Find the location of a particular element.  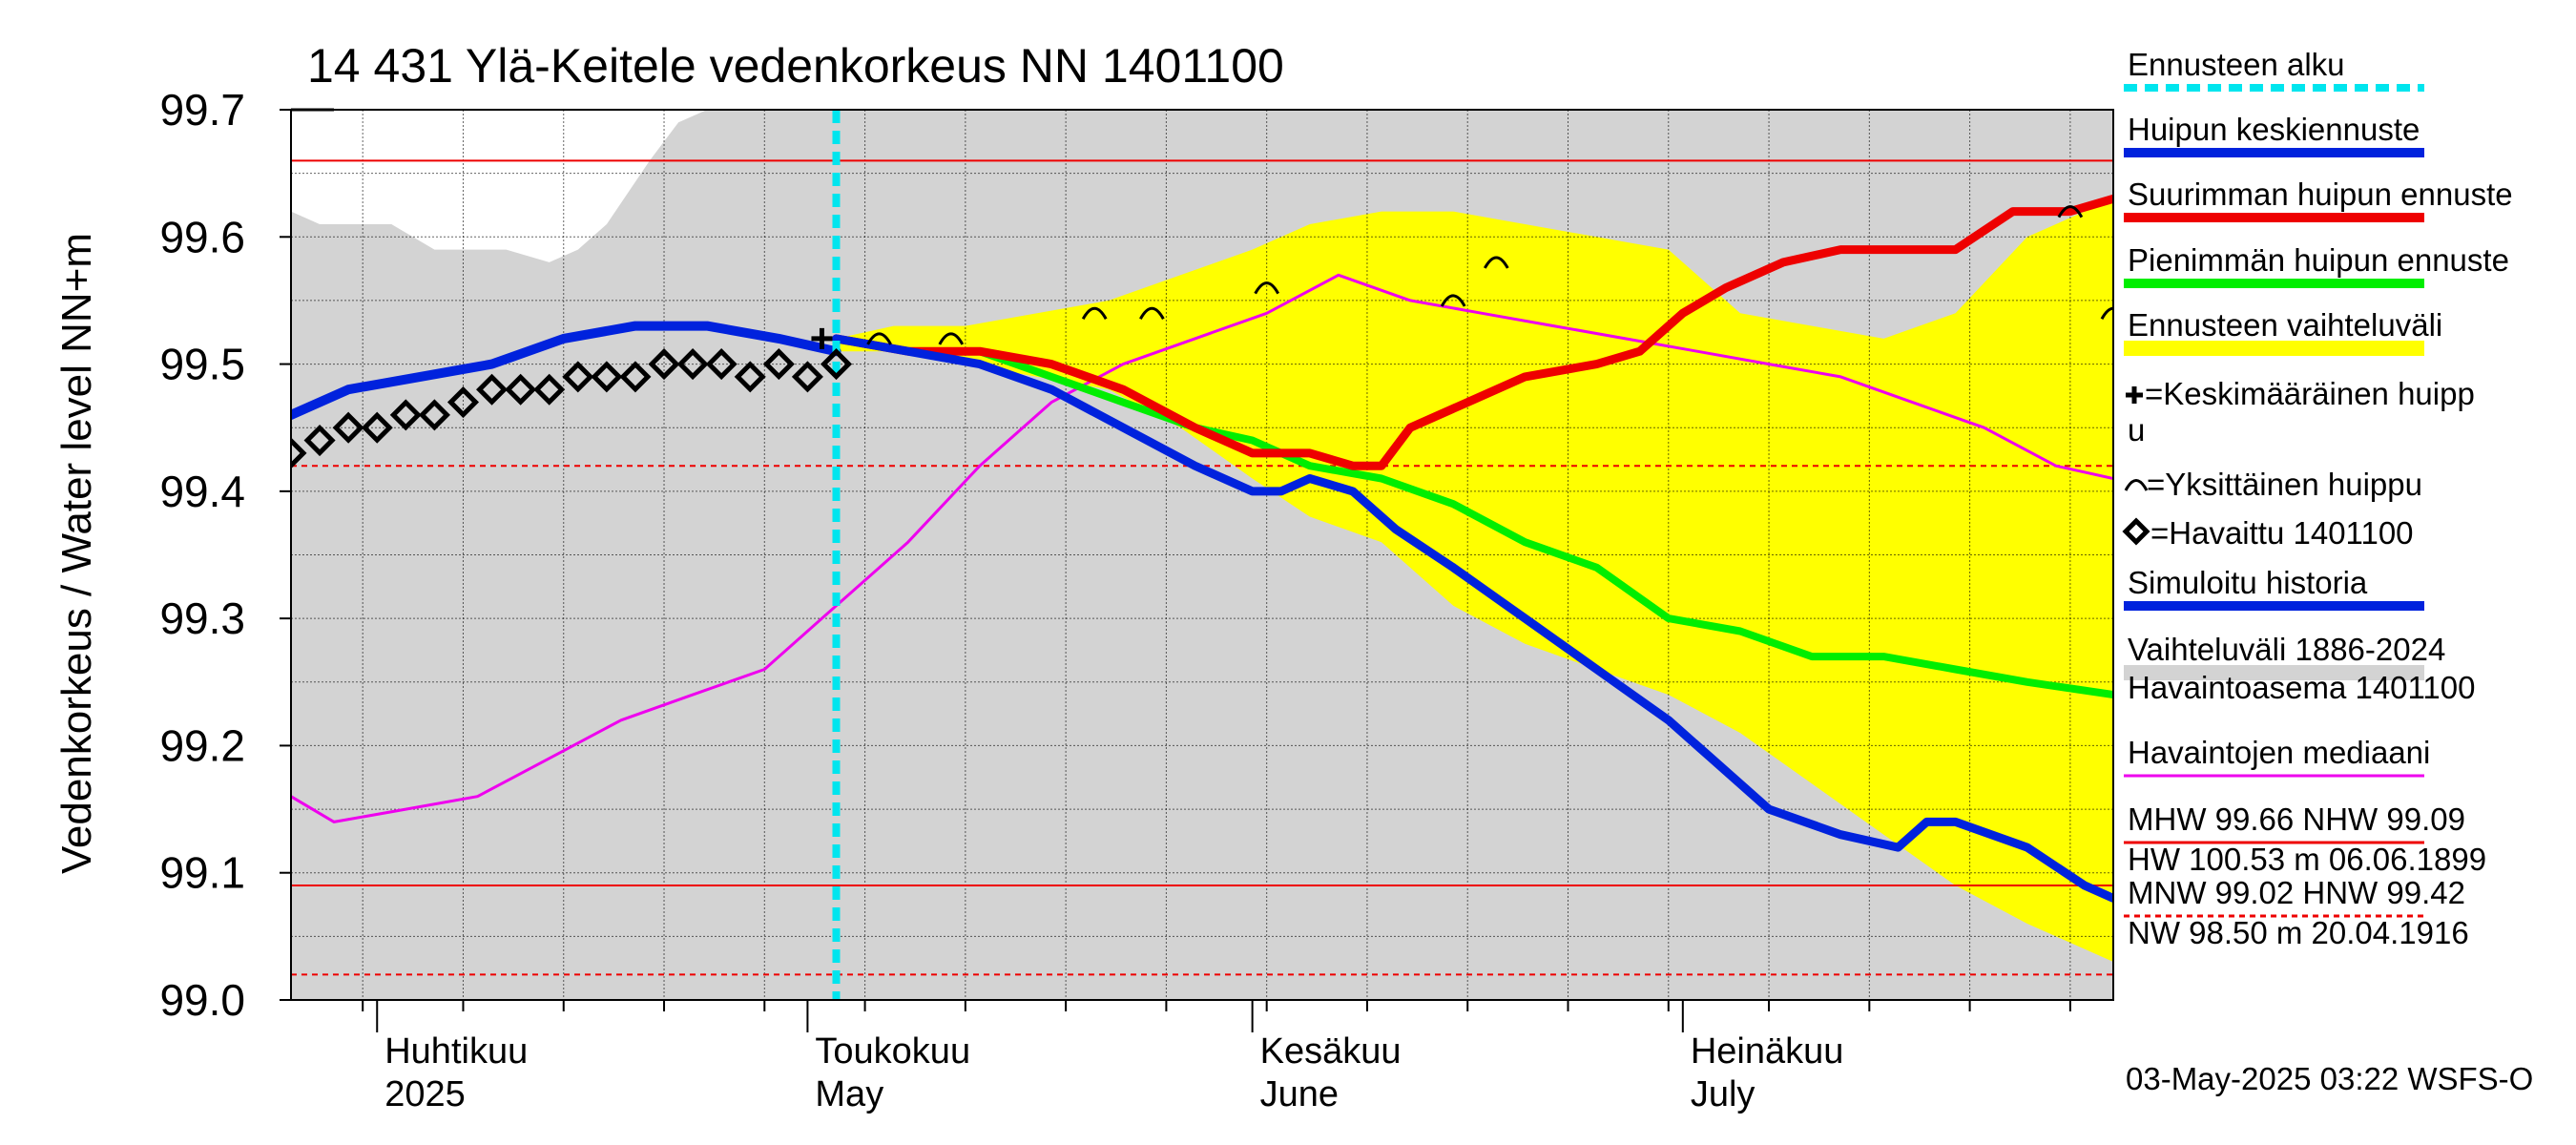

x-month-label: Kesäkuu is located at coordinates (1331, 1051).